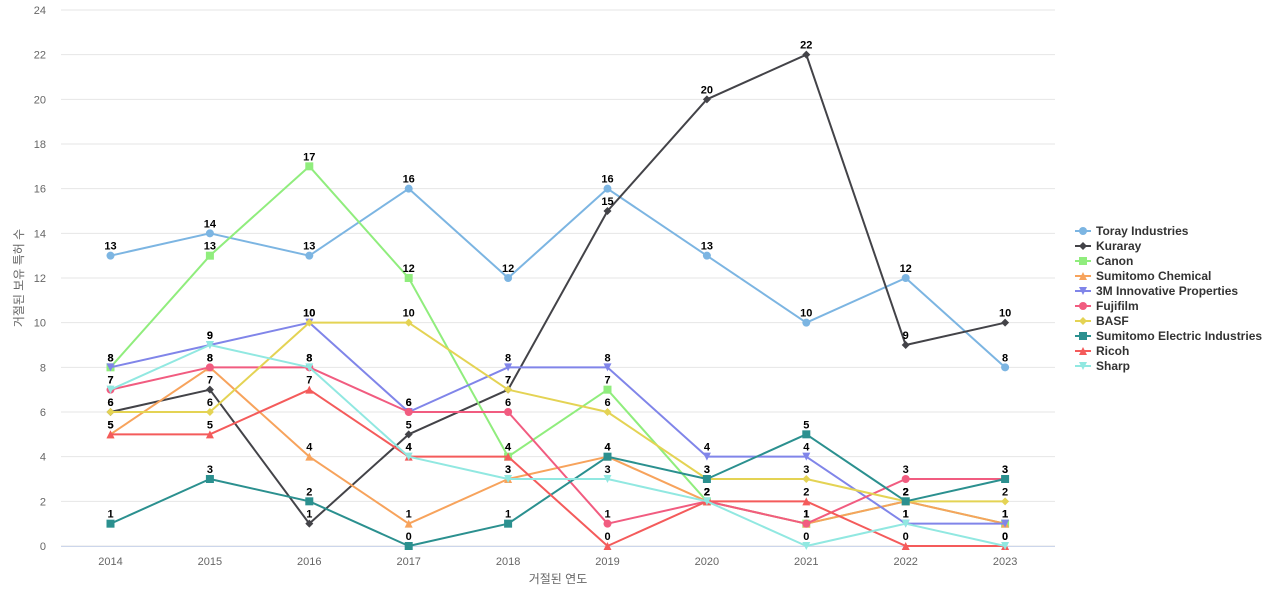  Describe the element at coordinates (806, 314) in the screenshot. I see `data-label-toray-industries: 10` at that location.